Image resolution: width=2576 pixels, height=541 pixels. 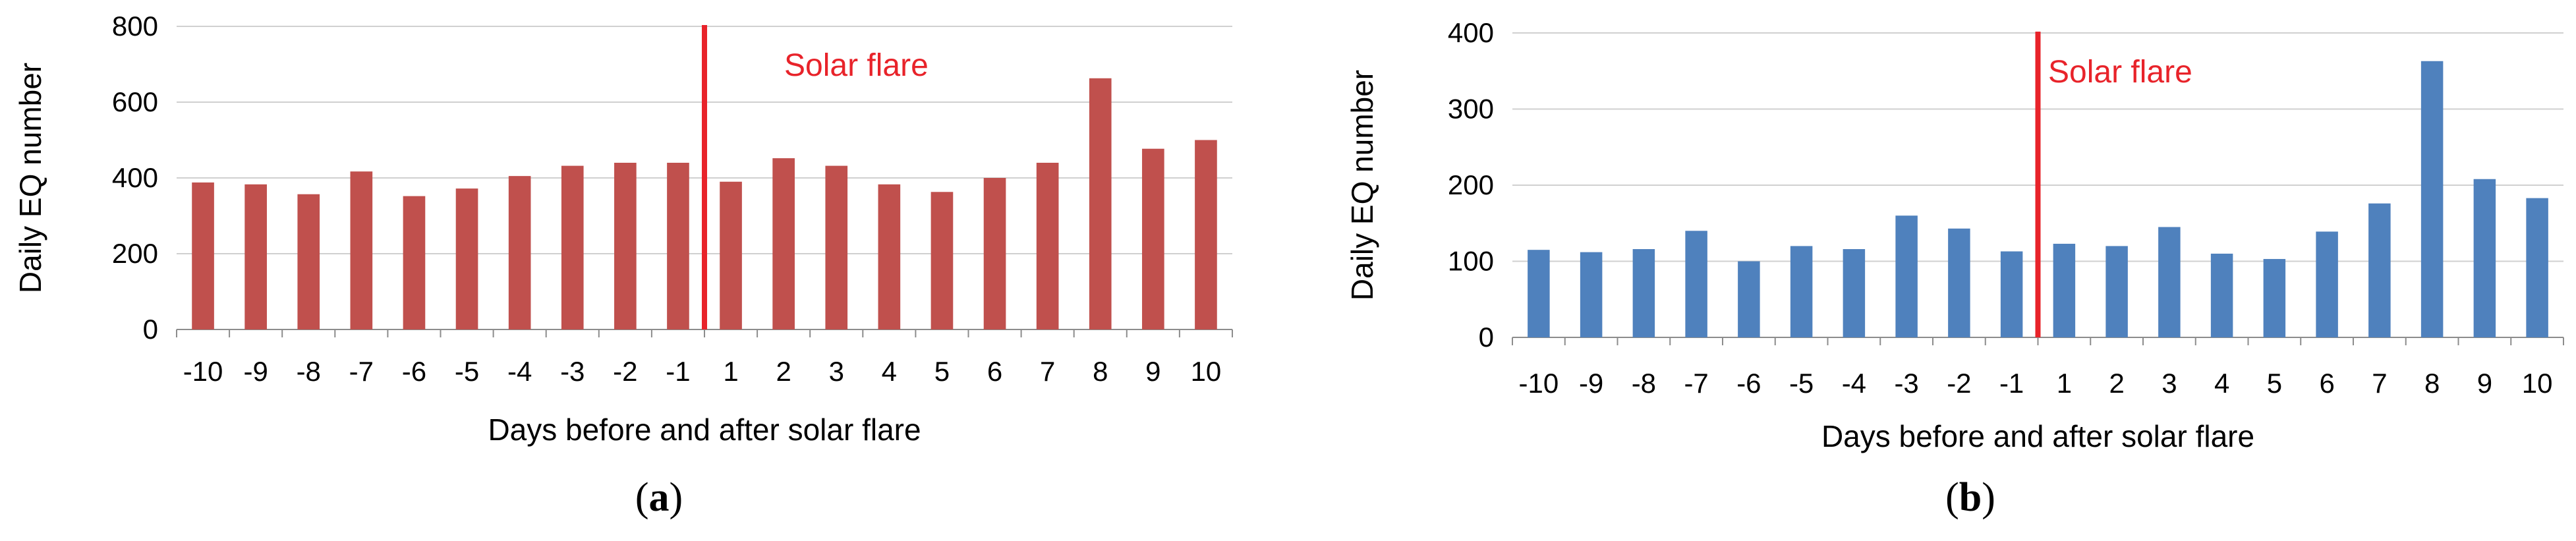 I want to click on panel-label: (a), so click(x=659, y=497).